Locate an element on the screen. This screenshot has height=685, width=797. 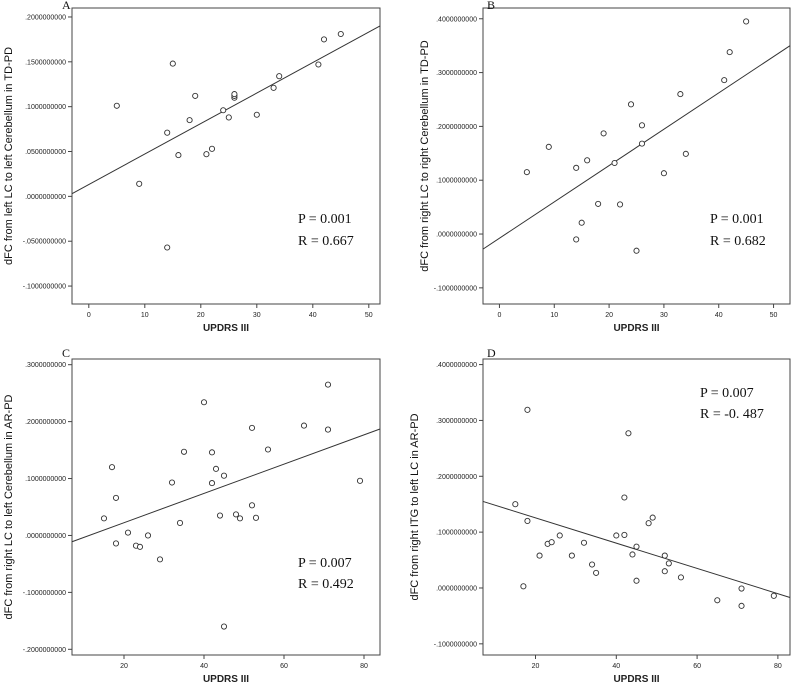
r-value-annotation: R = 0.667 is located at coordinates (326, 241).